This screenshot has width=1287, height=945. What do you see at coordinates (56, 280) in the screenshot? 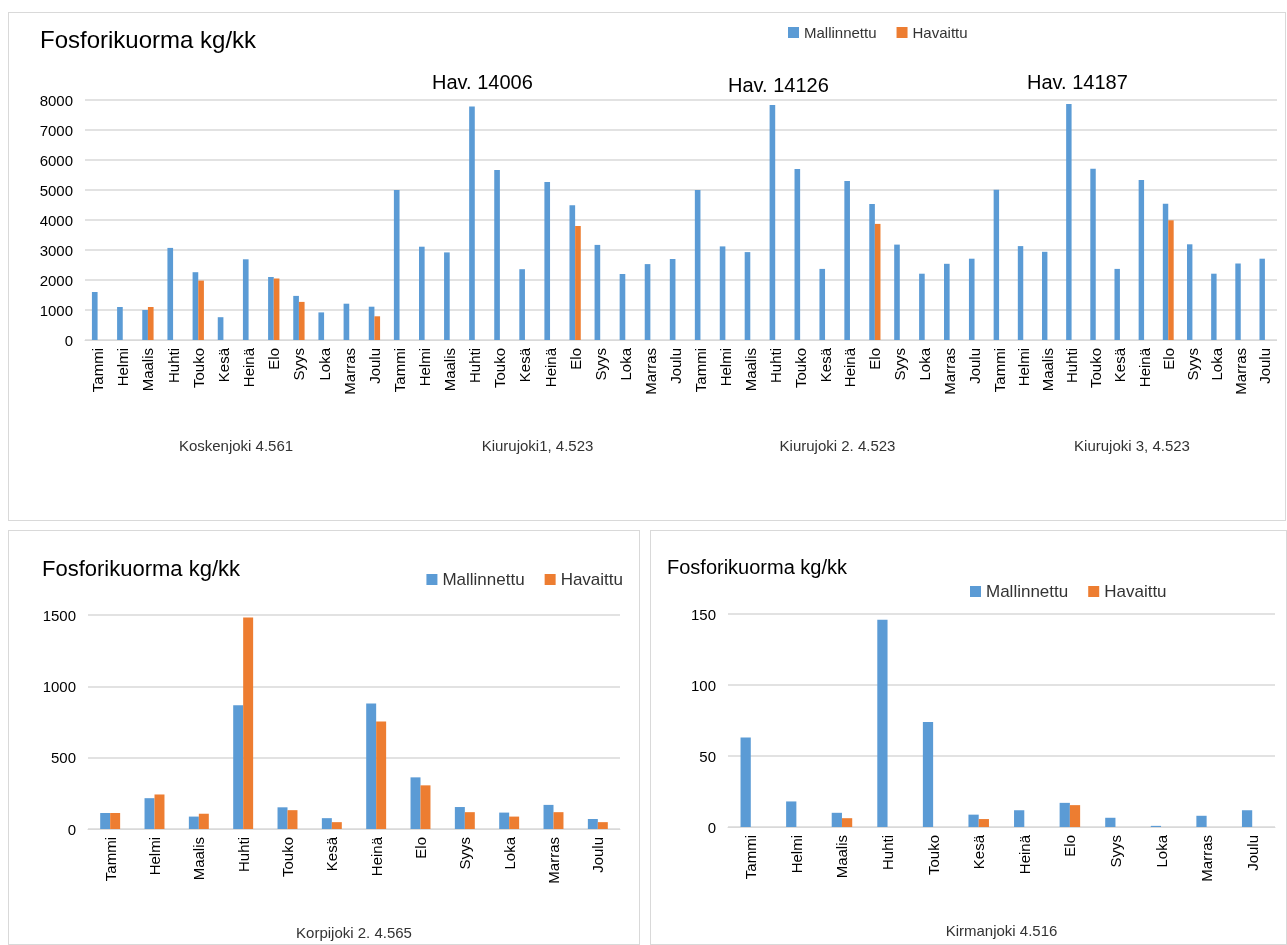
I see `y-tick-label: 2000` at bounding box center [56, 280].